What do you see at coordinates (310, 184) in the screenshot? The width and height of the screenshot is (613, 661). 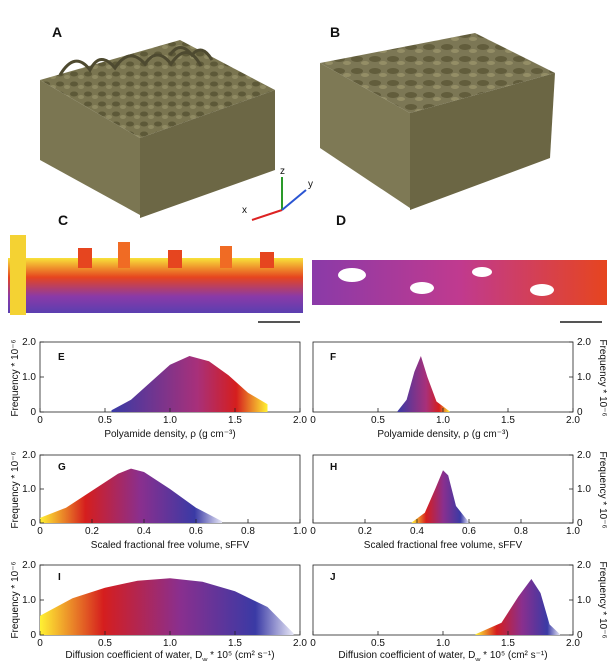 I see `triad-y-label: y` at bounding box center [310, 184].